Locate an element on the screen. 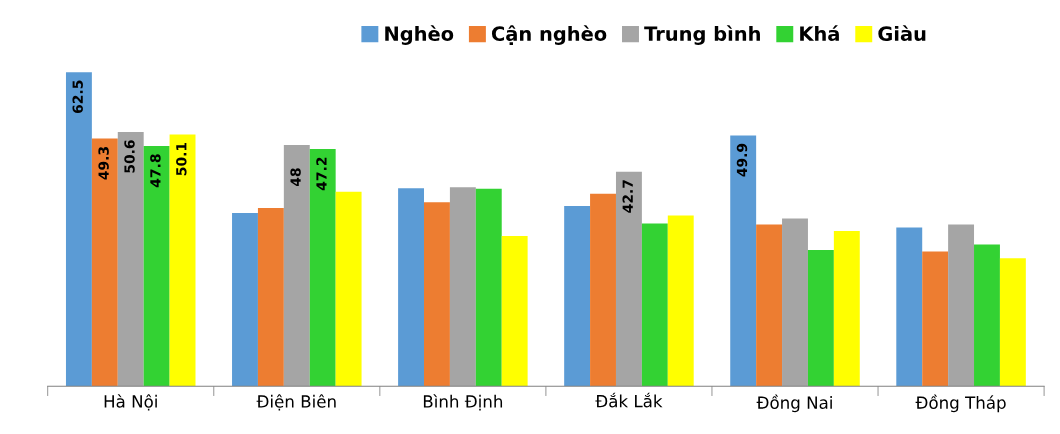  x-tick-label: Điện Biên is located at coordinates (296, 402).